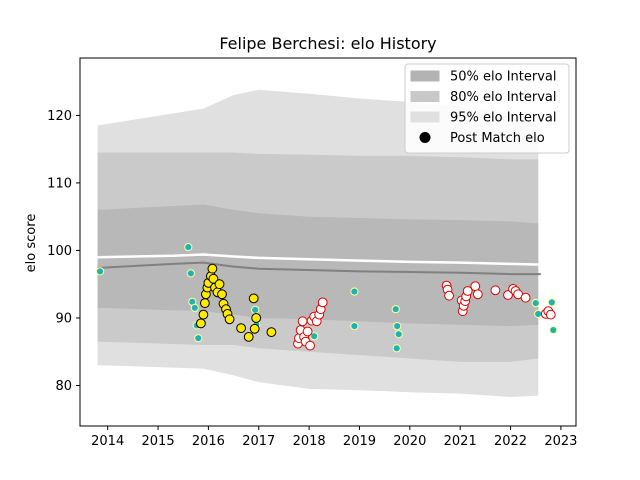  Describe the element at coordinates (319, 259) in the screenshot. I see `mean-elo-line-white` at that location.